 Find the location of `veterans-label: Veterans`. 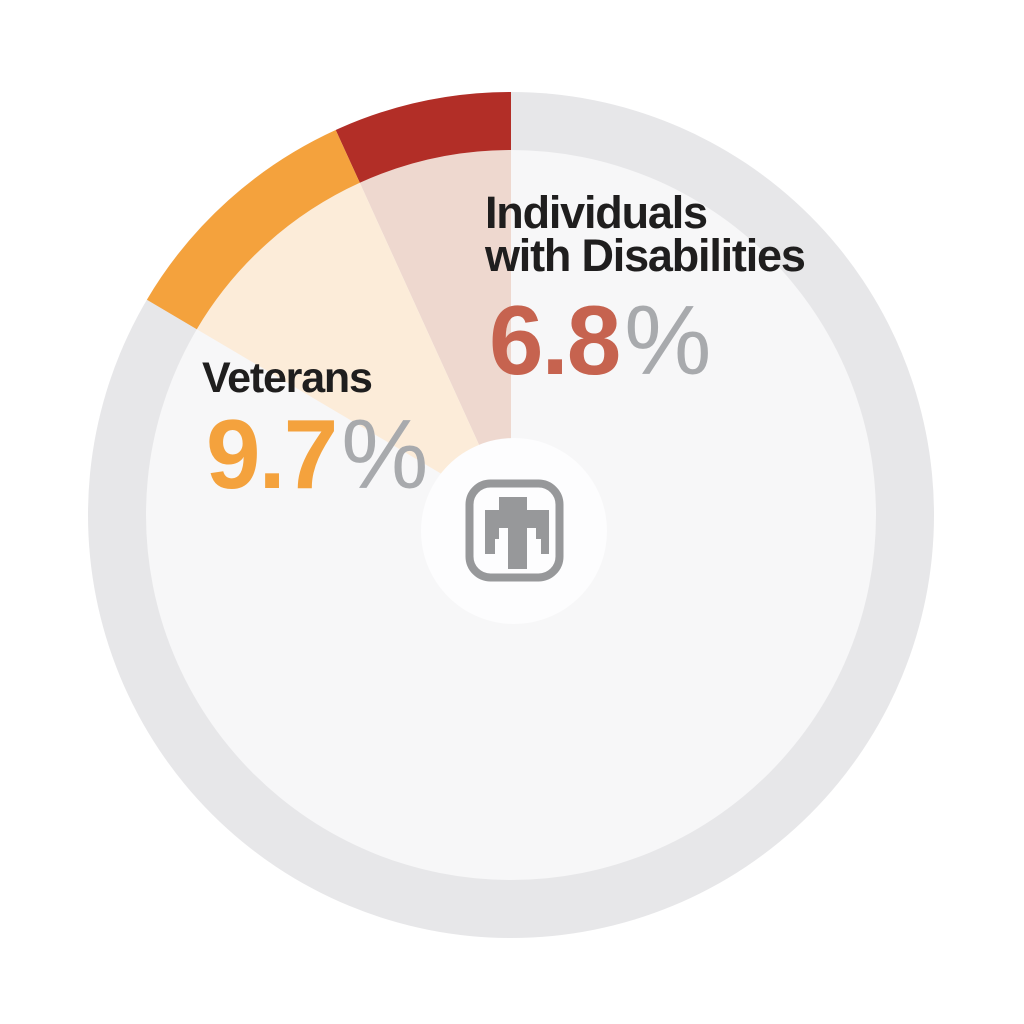

veterans-label: Veterans is located at coordinates (287, 378).